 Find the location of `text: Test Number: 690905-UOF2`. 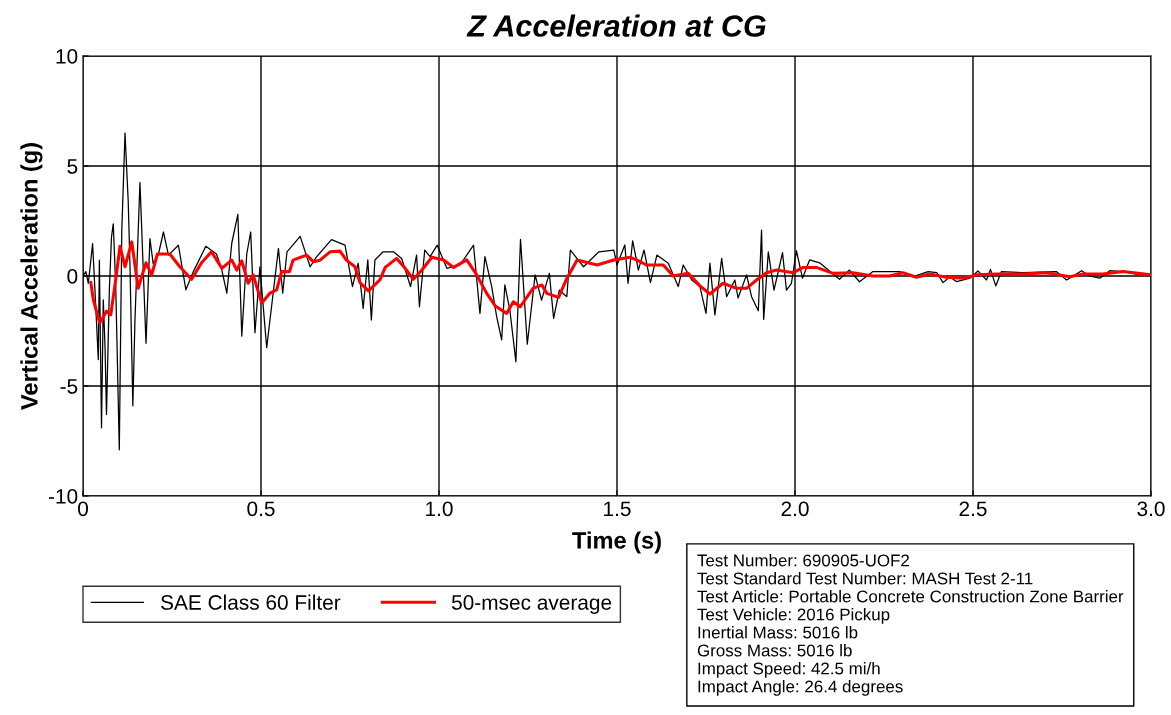

text: Test Number: 690905-UOF2 is located at coordinates (803, 560).